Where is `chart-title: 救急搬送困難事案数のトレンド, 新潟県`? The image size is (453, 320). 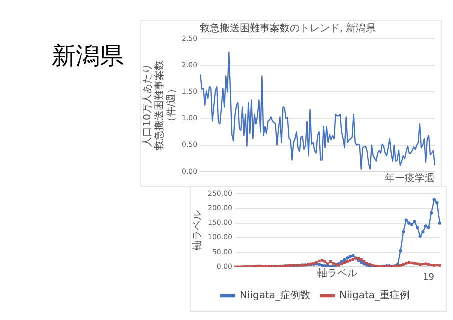
chart-title: 救急搬送困難事案数のトレンド, 新潟県 is located at coordinates (287, 28).